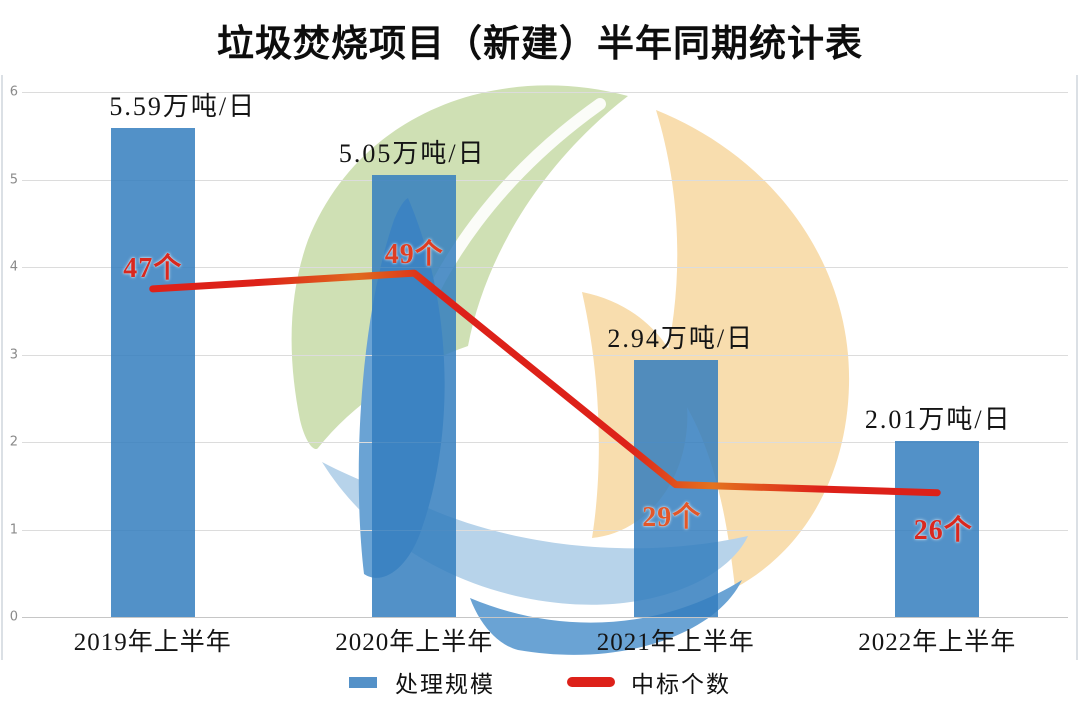 The image size is (1080, 705). Describe the element at coordinates (412, 154) in the screenshot. I see `bar-value-label-2020-h1: 5.05万吨/日` at that location.